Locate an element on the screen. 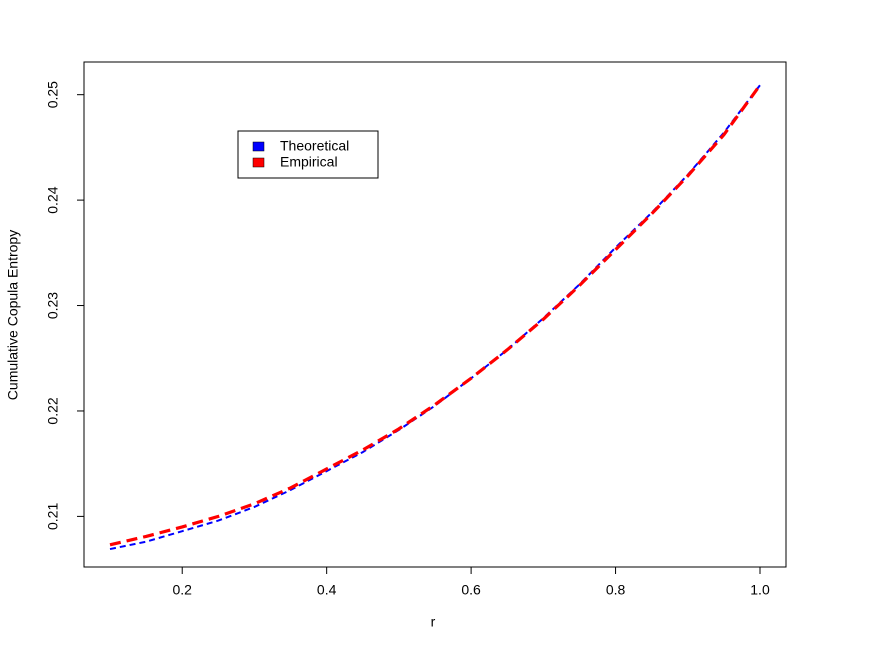  y-axis-label: Cumulative Copula Entropy is located at coordinates (13, 315).